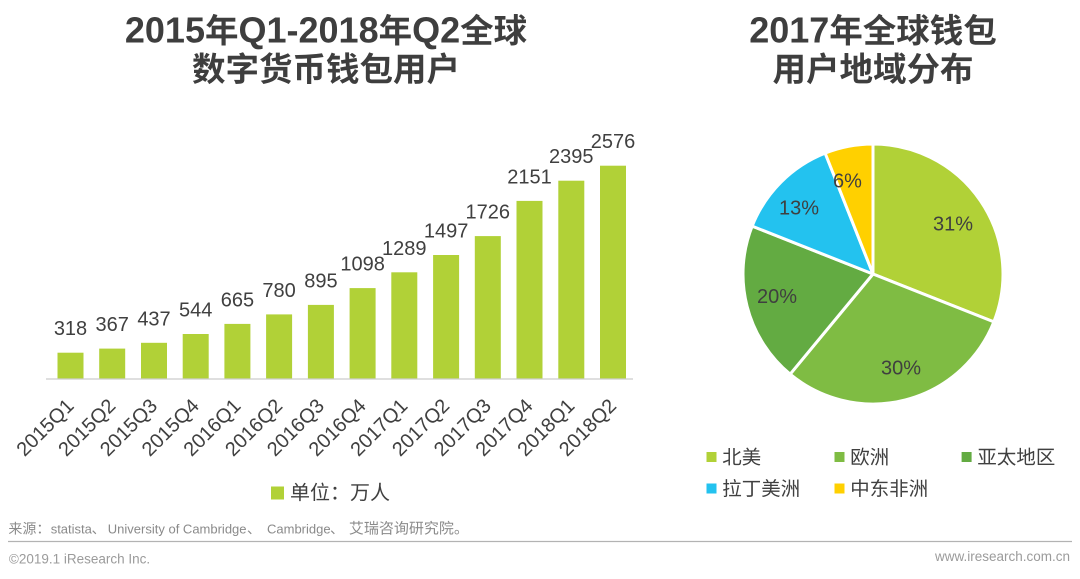 The image size is (1080, 579). I want to click on svg-text: 2151, so click(529, 177).